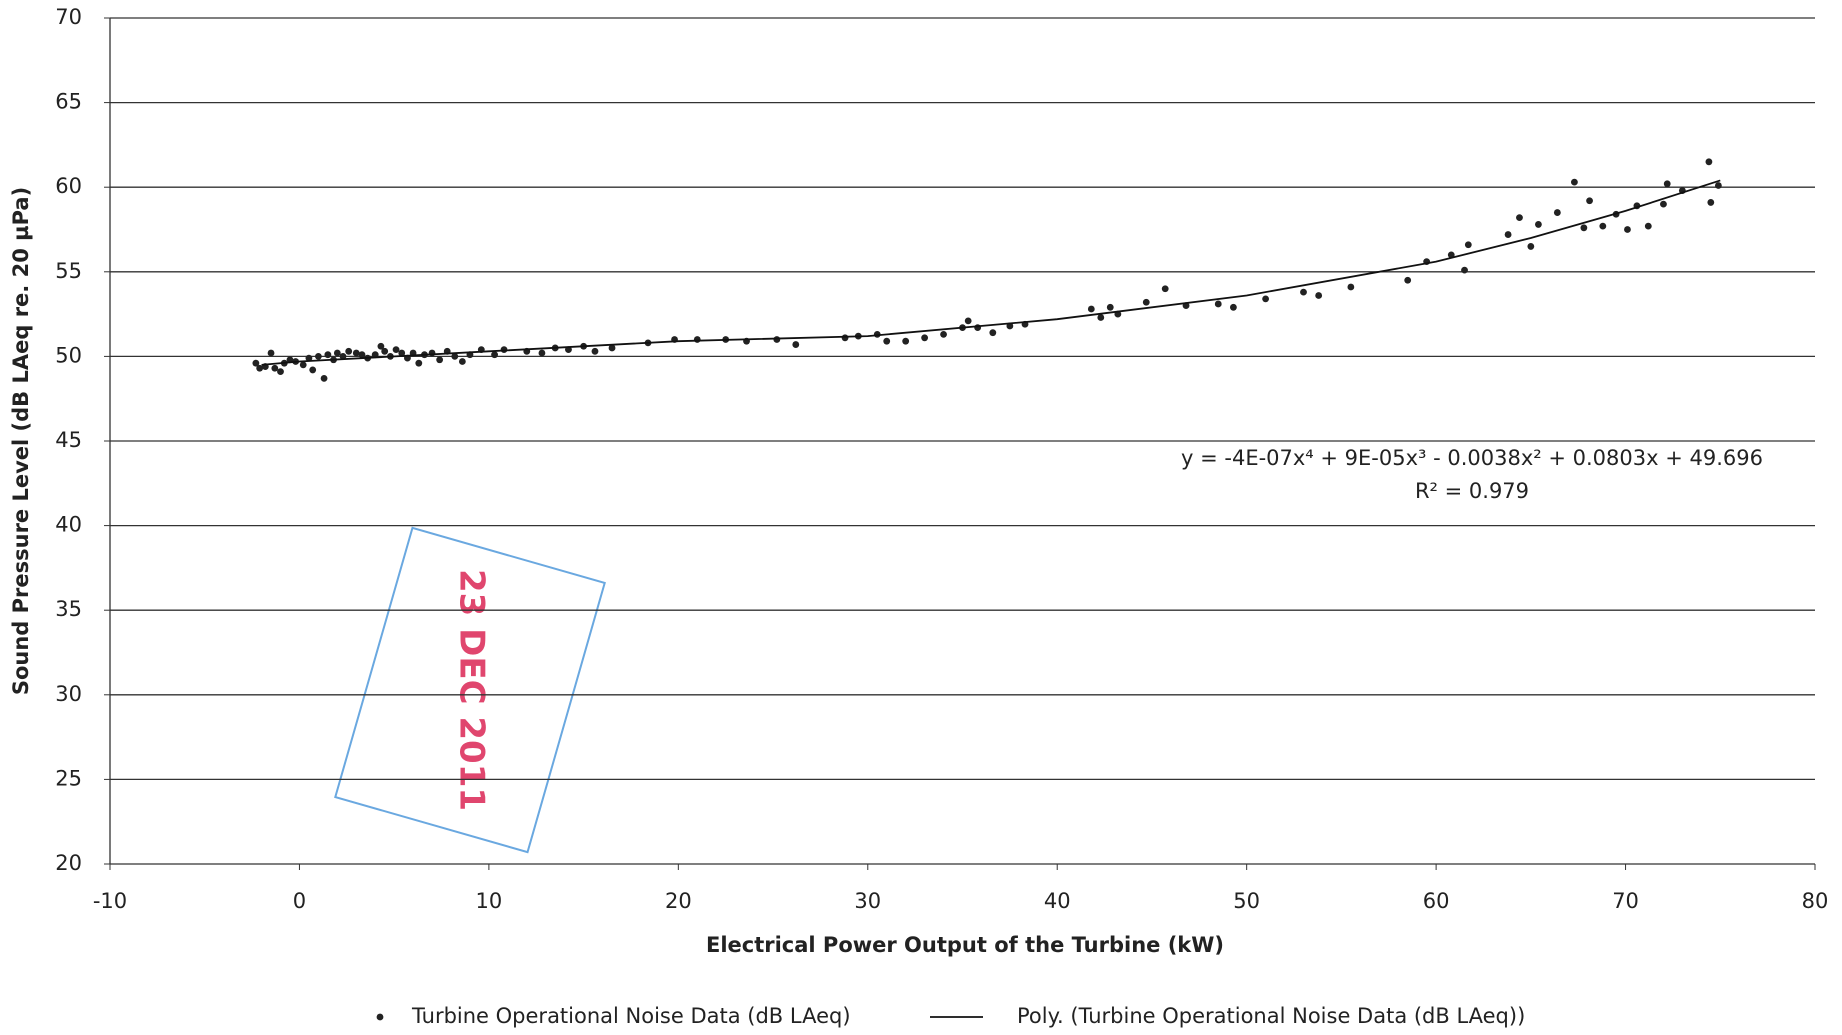  I want to click on x-tick-label: 10, so click(489, 901).